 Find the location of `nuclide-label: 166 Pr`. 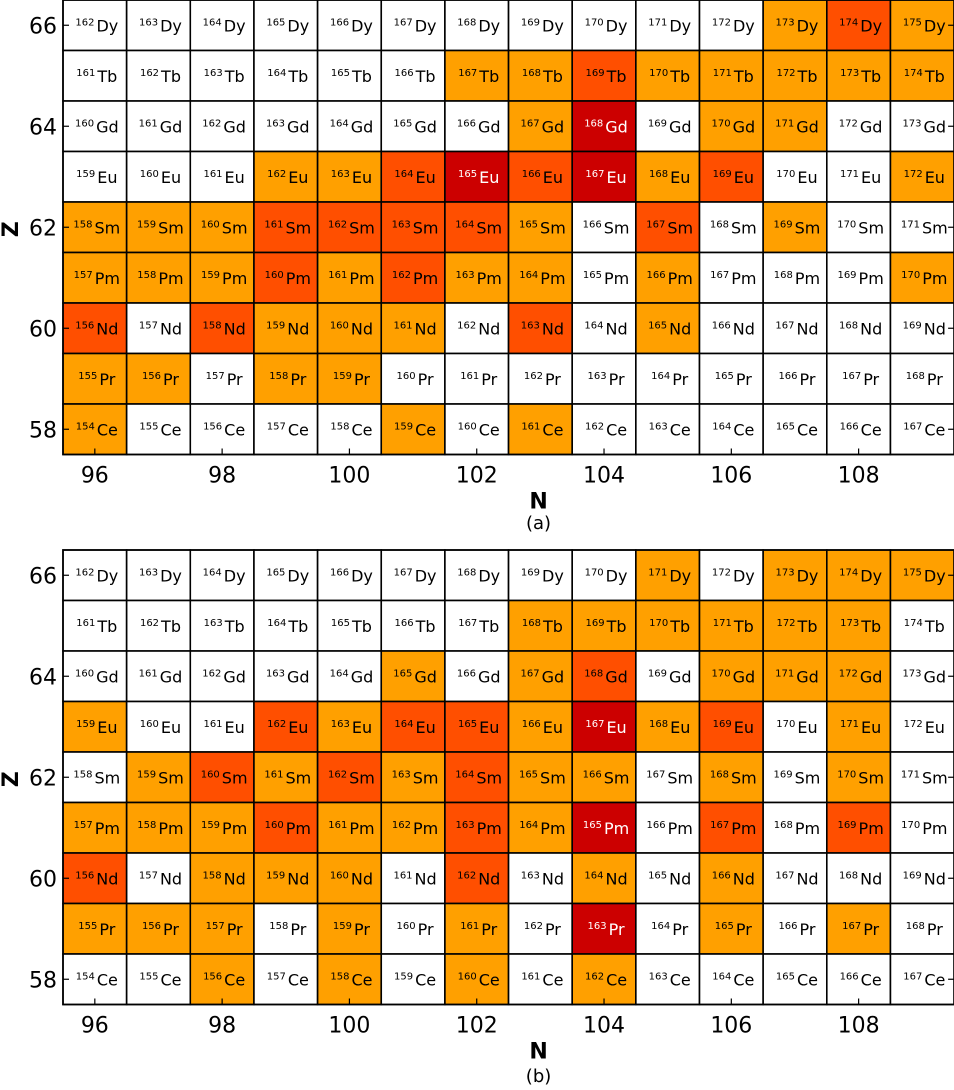

nuclide-label: 166 Pr is located at coordinates (796, 379).